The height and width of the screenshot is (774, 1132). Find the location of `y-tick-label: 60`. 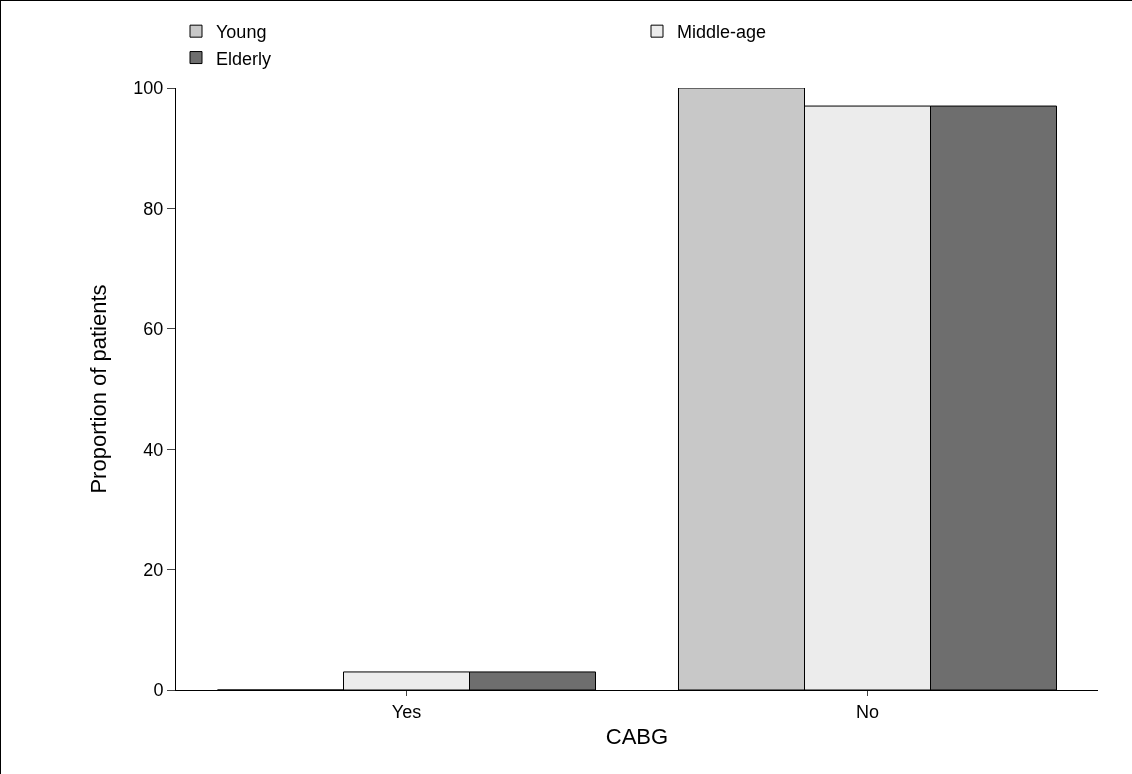

y-tick-label: 60 is located at coordinates (153, 329).